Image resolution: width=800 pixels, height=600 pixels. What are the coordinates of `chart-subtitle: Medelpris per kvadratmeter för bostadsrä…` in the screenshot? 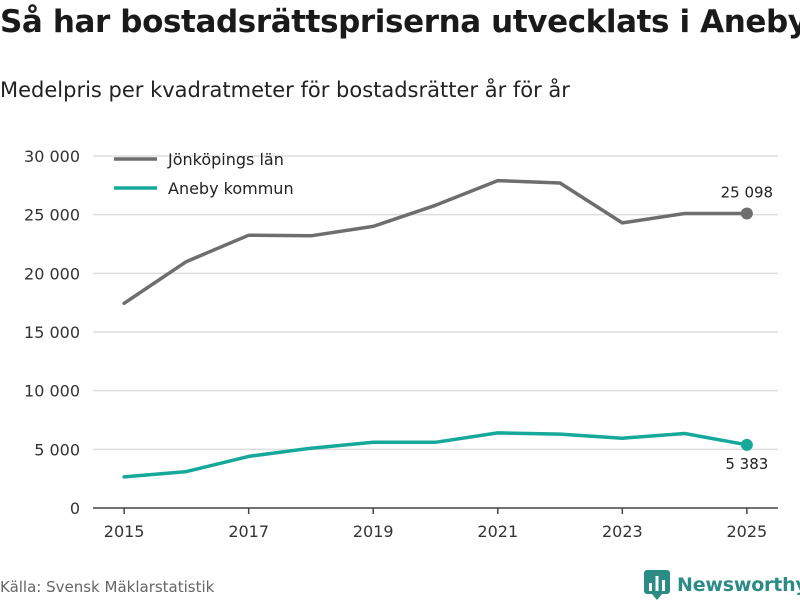 It's located at (285, 90).